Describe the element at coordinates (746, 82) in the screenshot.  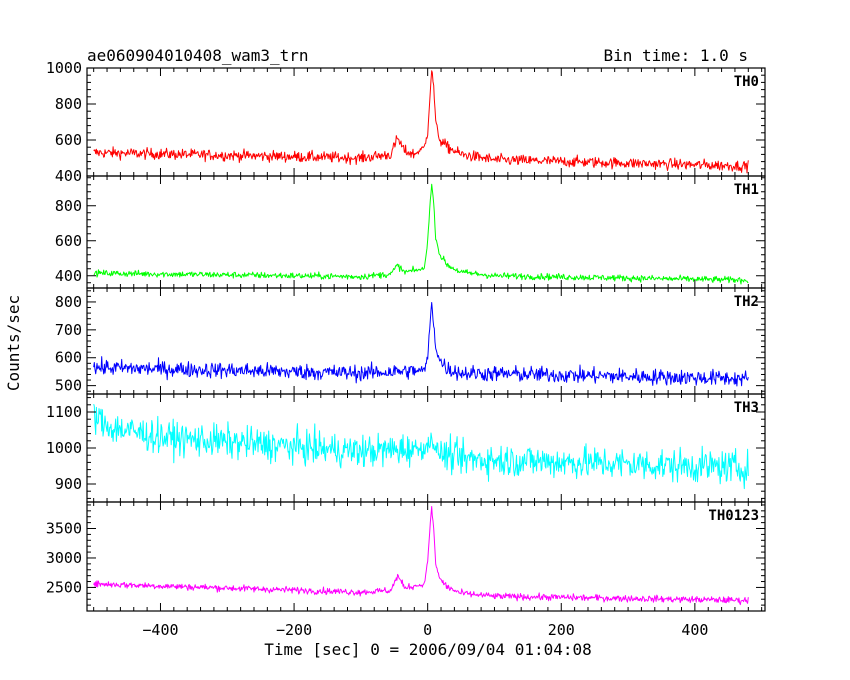
I see `panel-label-th0: TH0` at that location.